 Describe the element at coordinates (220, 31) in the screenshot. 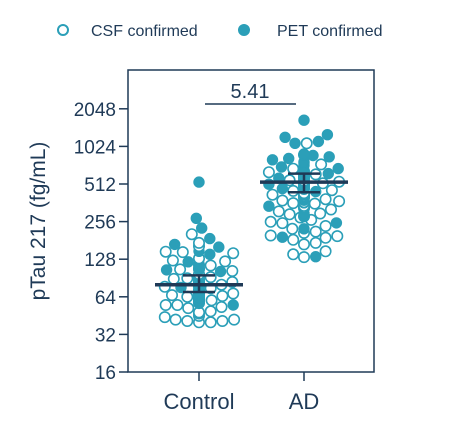

I see `legend: CSF confirmed PET confirmed` at that location.